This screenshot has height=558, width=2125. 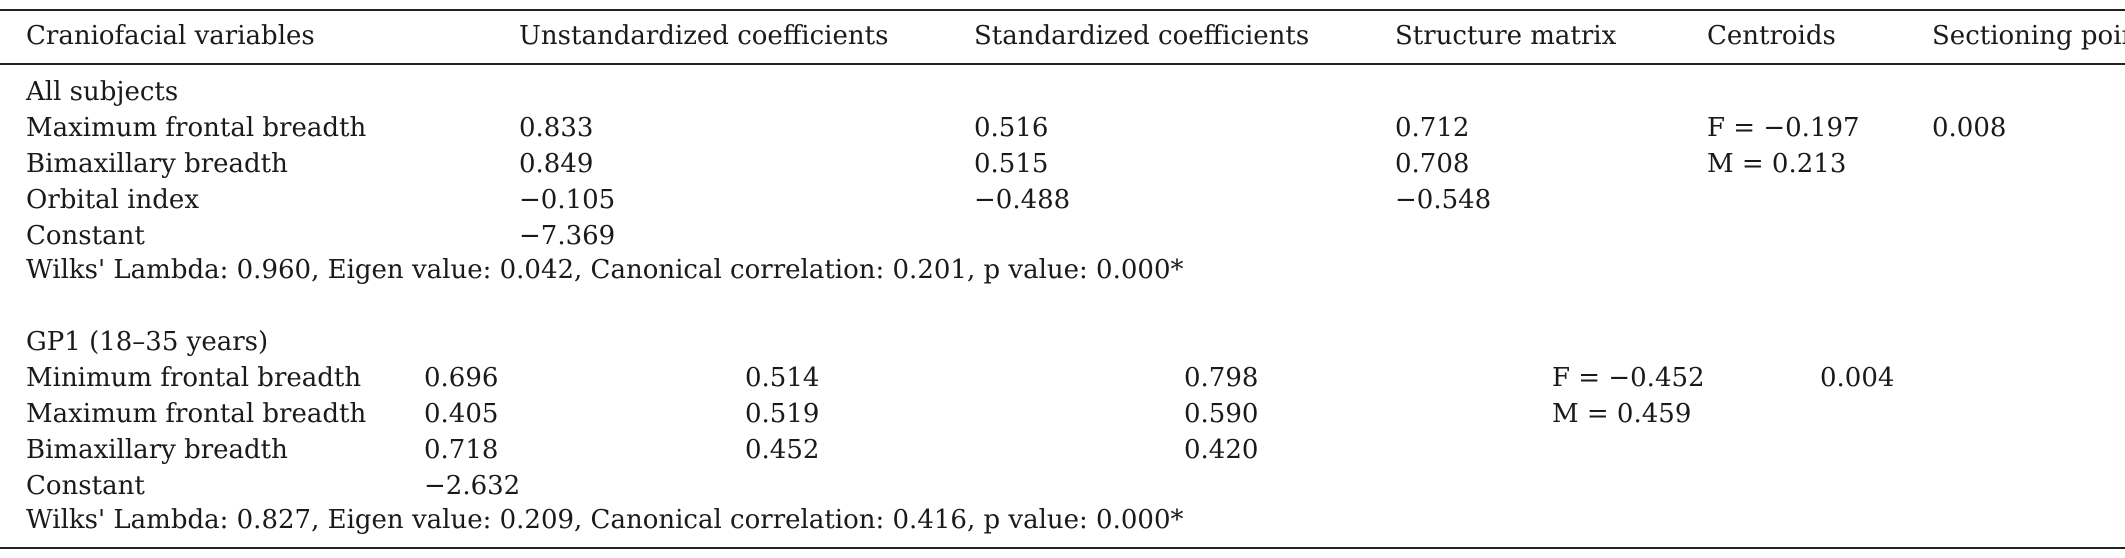 I want to click on cell-standardized: −0.488, so click(x=1022, y=200).